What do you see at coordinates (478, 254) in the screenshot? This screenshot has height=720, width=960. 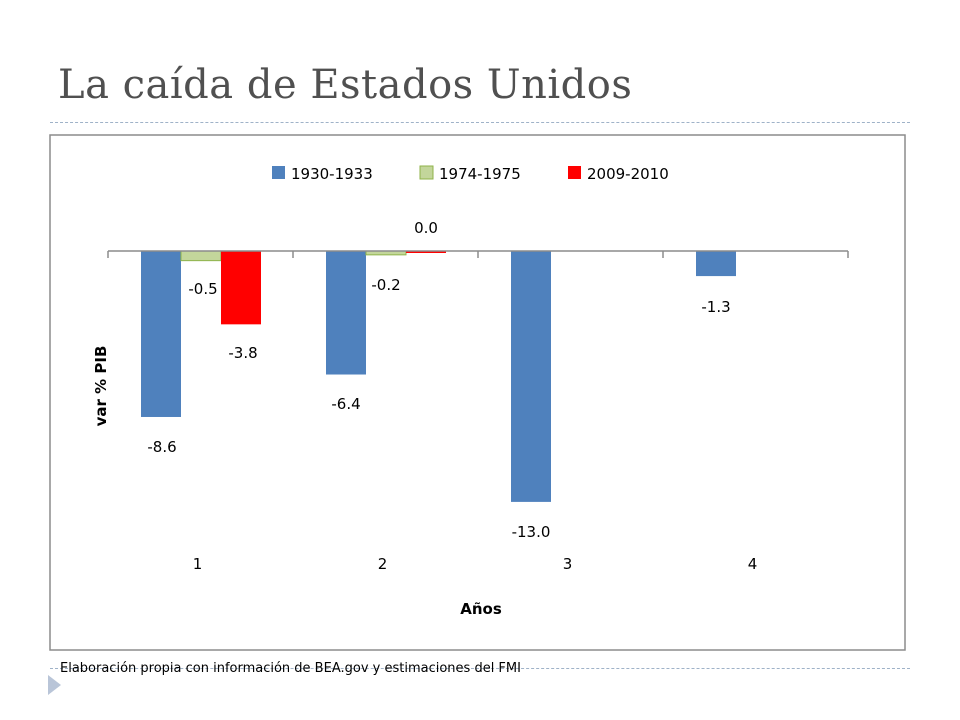 I see `x-axis` at bounding box center [478, 254].